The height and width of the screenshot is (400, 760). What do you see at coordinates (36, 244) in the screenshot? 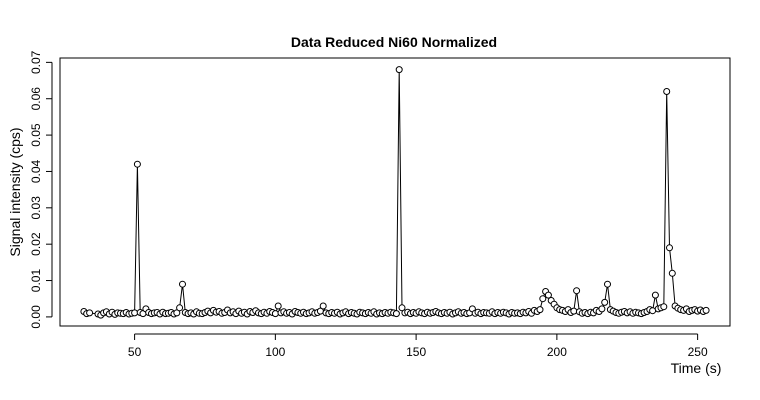
I see `y-tick-label: 0.02` at bounding box center [36, 244].